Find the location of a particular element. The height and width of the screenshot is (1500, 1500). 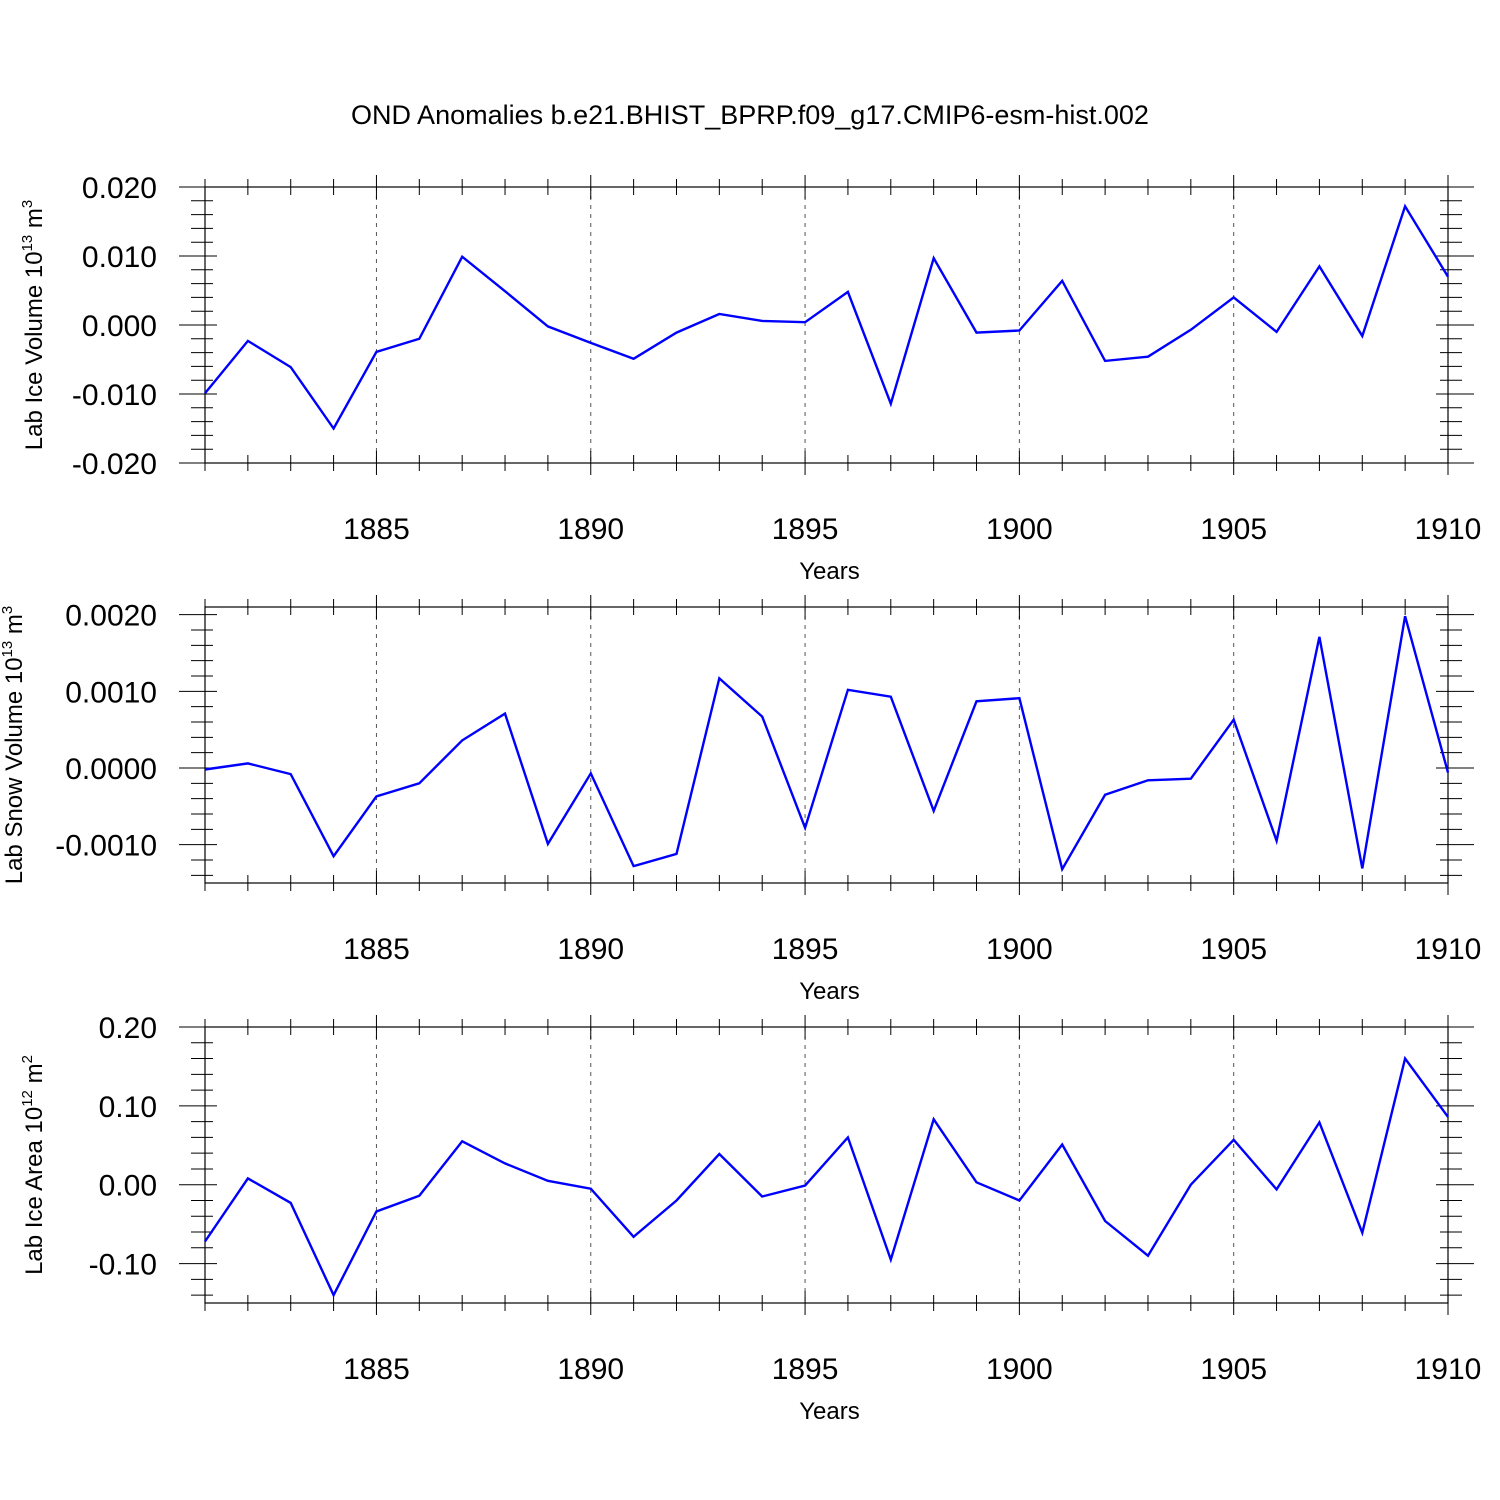

panel1-y-tick-label-0.0000: 0.0000 is located at coordinates (111, 769).